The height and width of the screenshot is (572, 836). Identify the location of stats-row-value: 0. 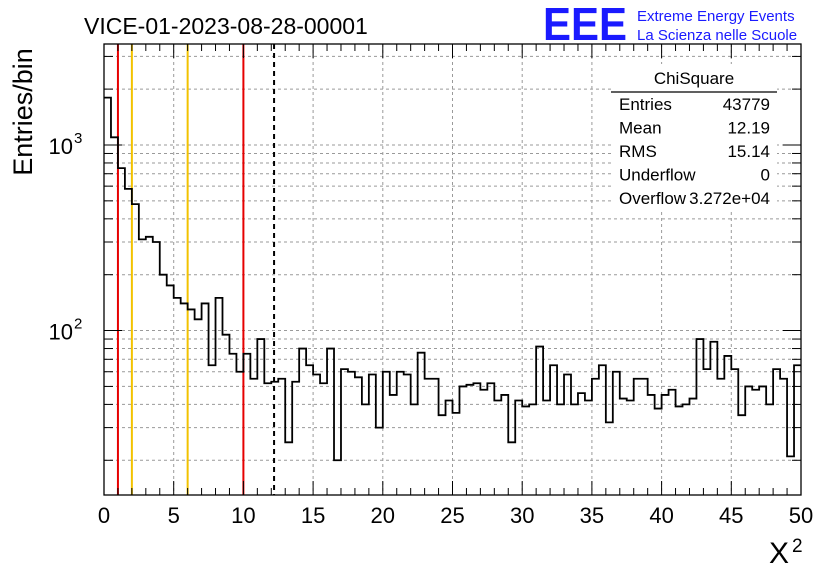
(765, 175).